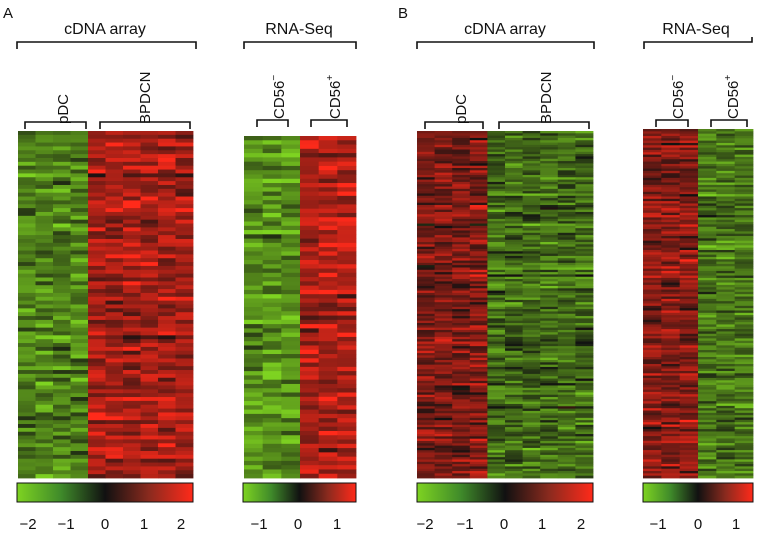 This screenshot has height=535, width=762. Describe the element at coordinates (505, 29) in the screenshot. I see `group-title: cDNA array` at that location.